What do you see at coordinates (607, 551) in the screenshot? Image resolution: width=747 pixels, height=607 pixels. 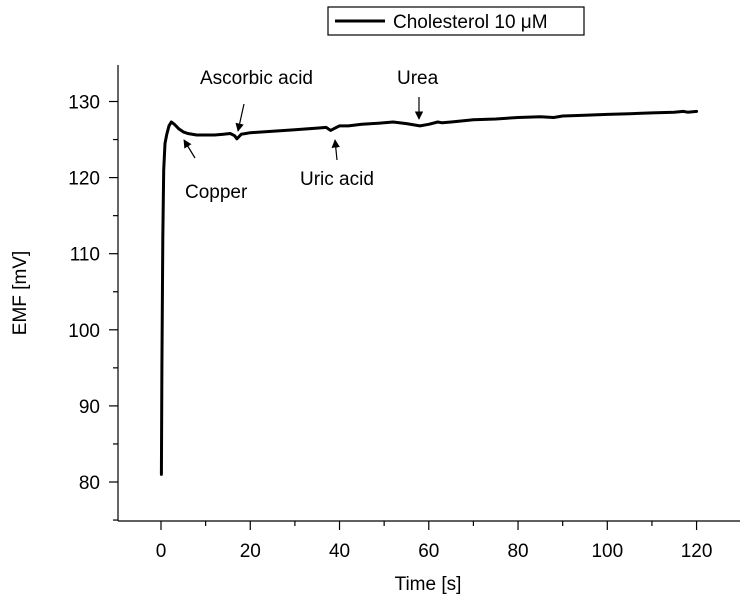 I see `x-tick-label: 100` at bounding box center [607, 551].